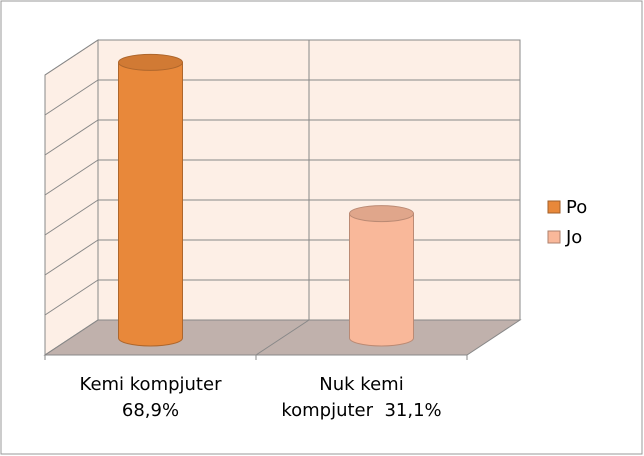 This screenshot has height=456, width=644. What do you see at coordinates (573, 237) in the screenshot?
I see `legend-label: Jo` at bounding box center [573, 237].